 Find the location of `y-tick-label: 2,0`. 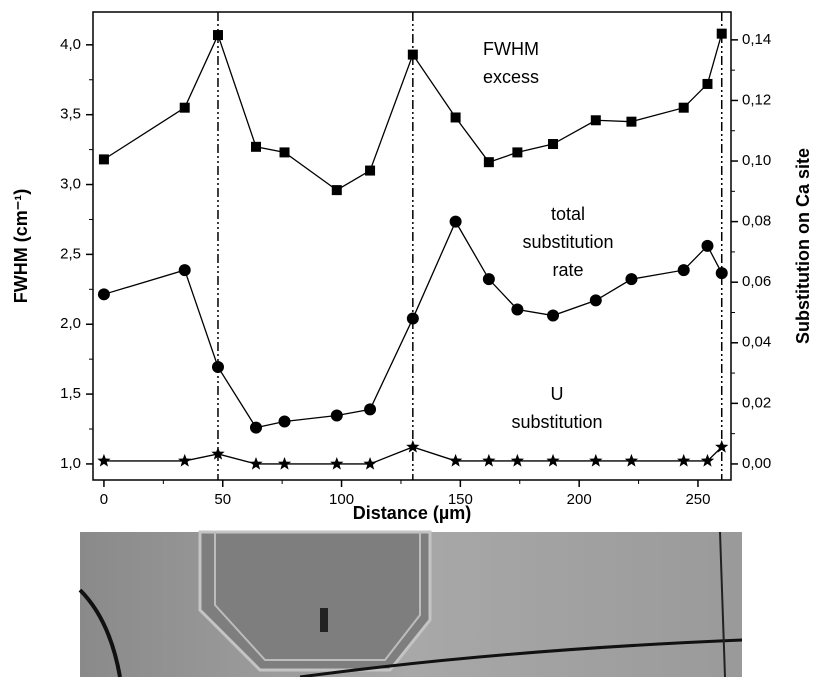

y-tick-label: 2,0 is located at coordinates (70, 323).